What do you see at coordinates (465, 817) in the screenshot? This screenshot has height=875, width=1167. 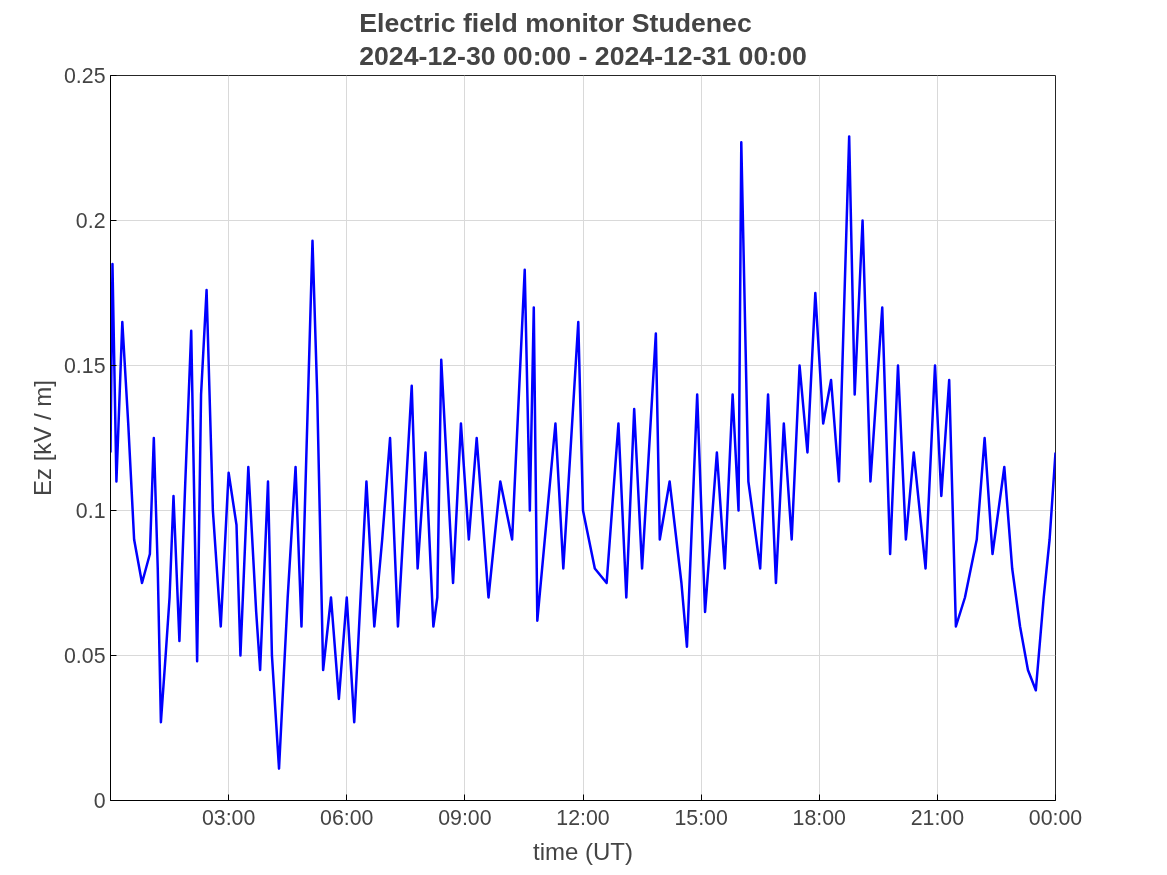 I see `x-tick-label: 09:00` at bounding box center [465, 817].